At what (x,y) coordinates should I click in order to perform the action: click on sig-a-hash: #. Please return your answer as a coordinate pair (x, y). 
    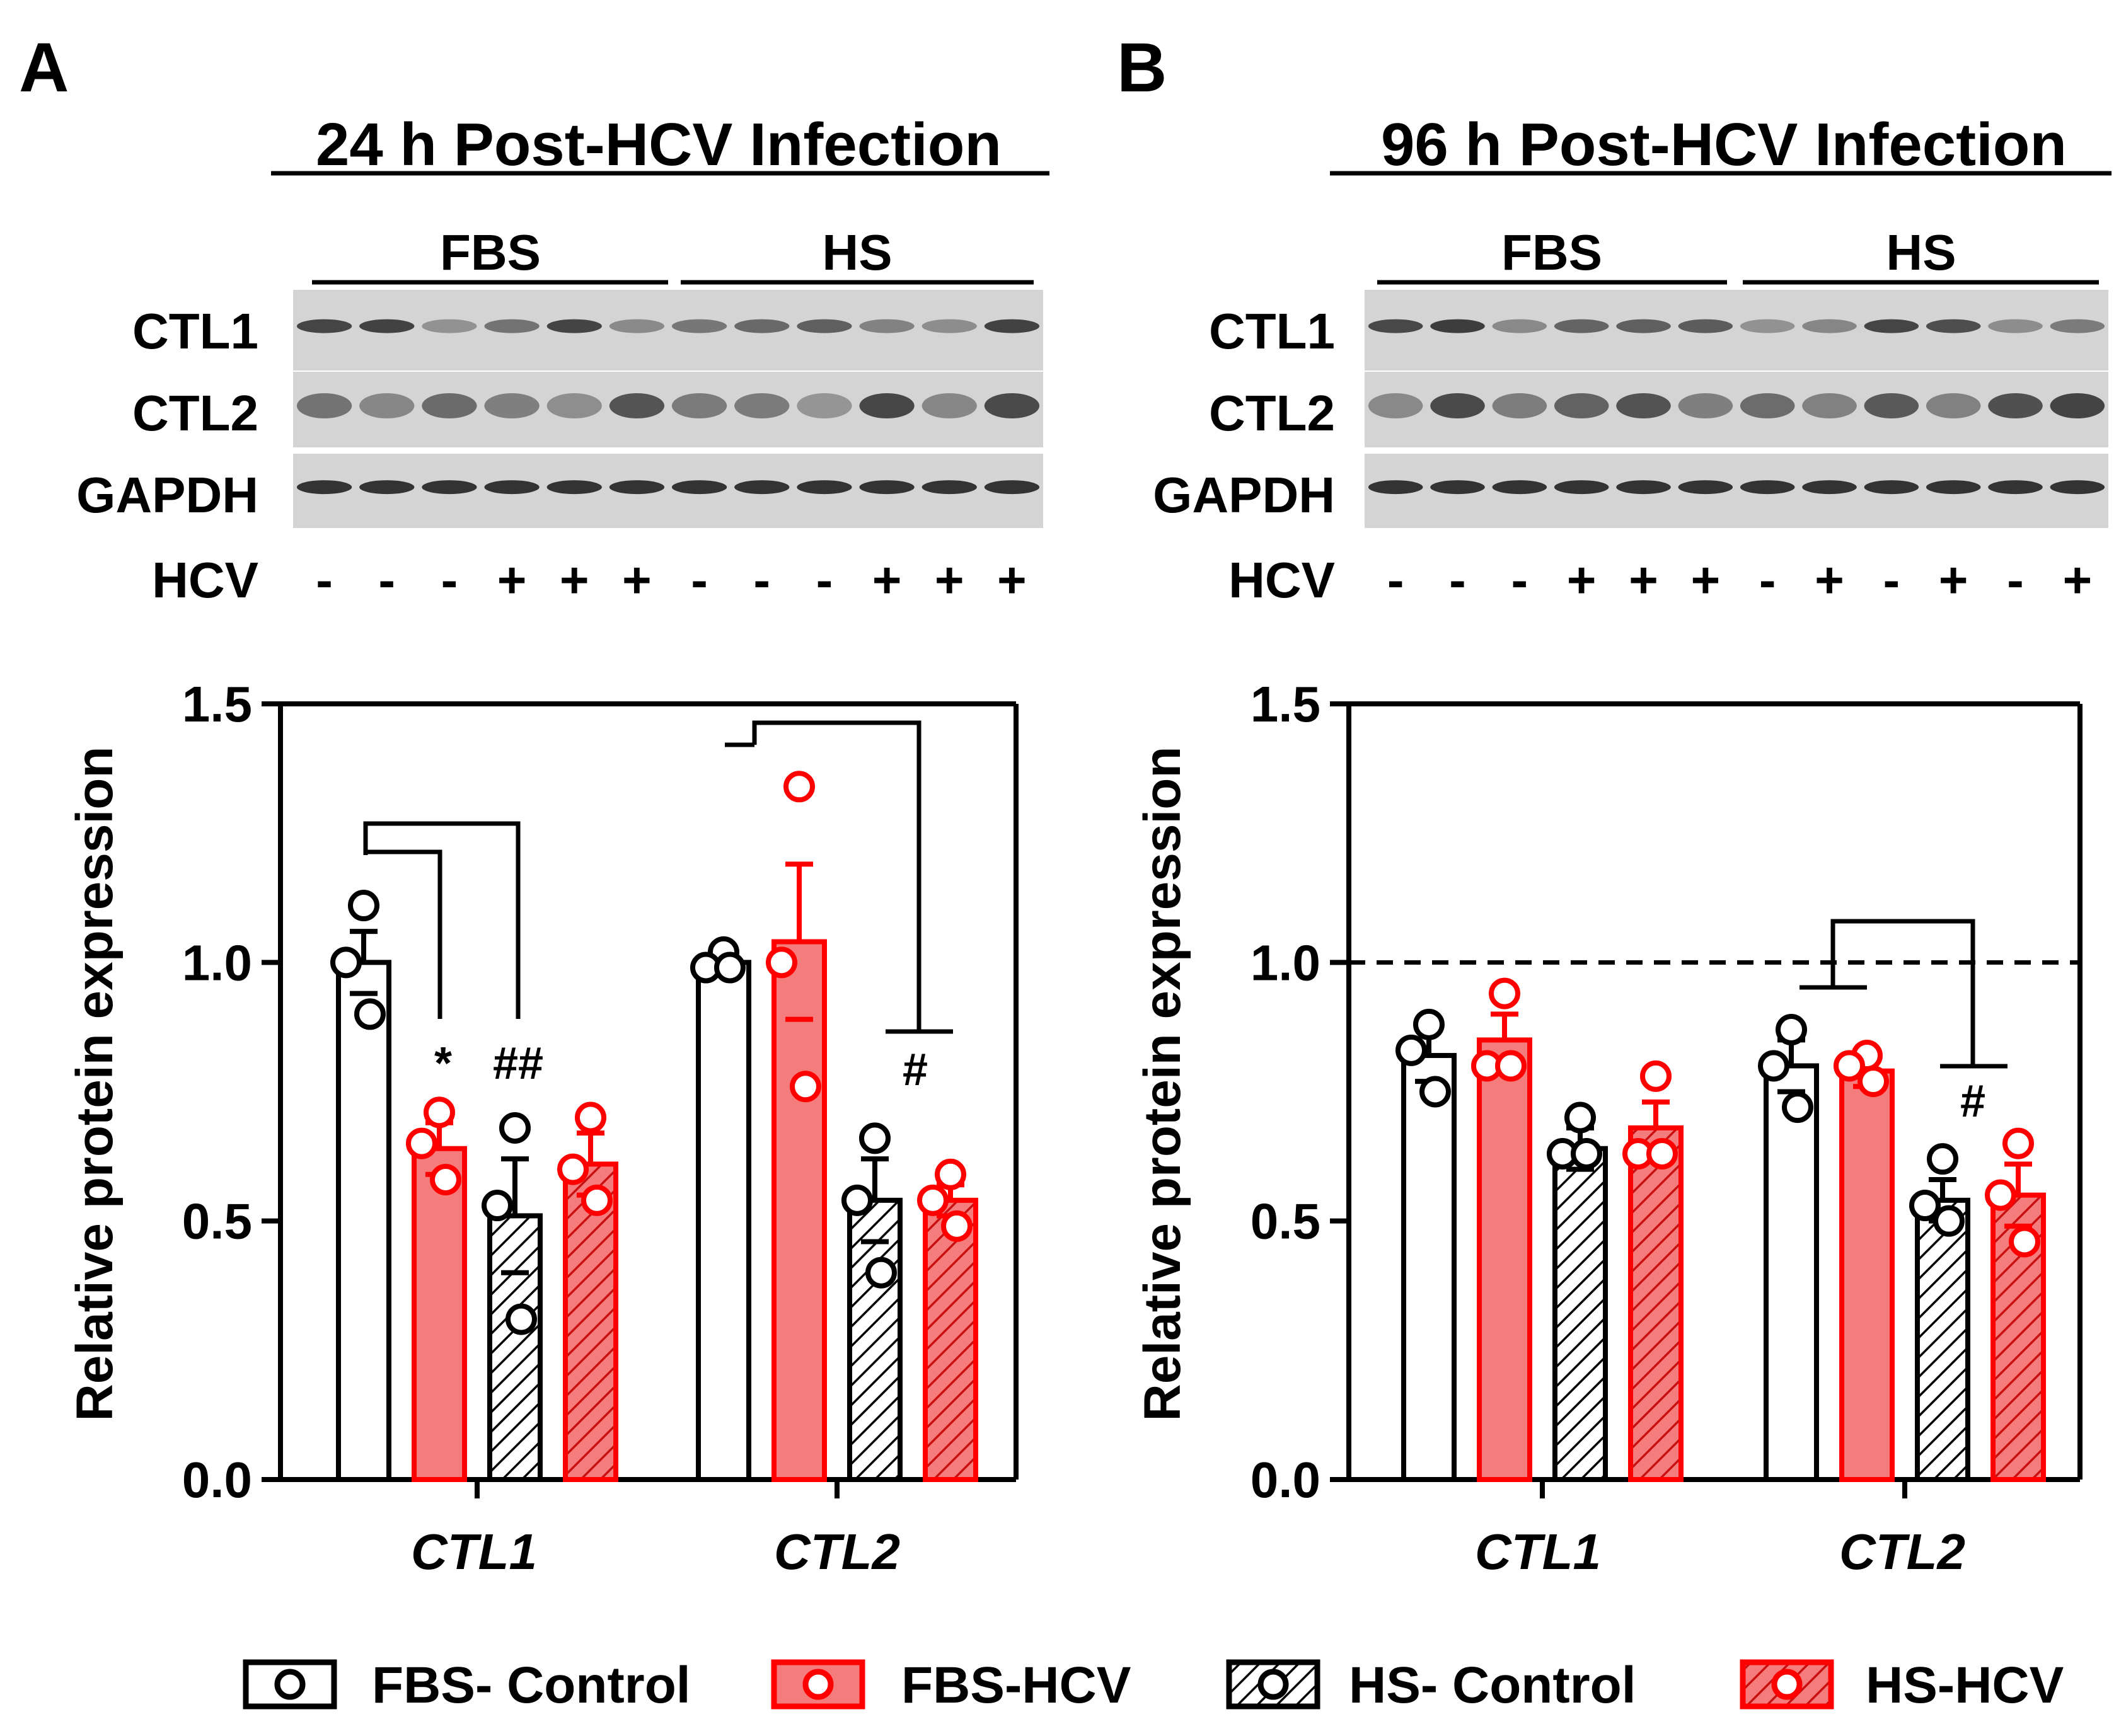
    Looking at the image, I should click on (915, 1070).